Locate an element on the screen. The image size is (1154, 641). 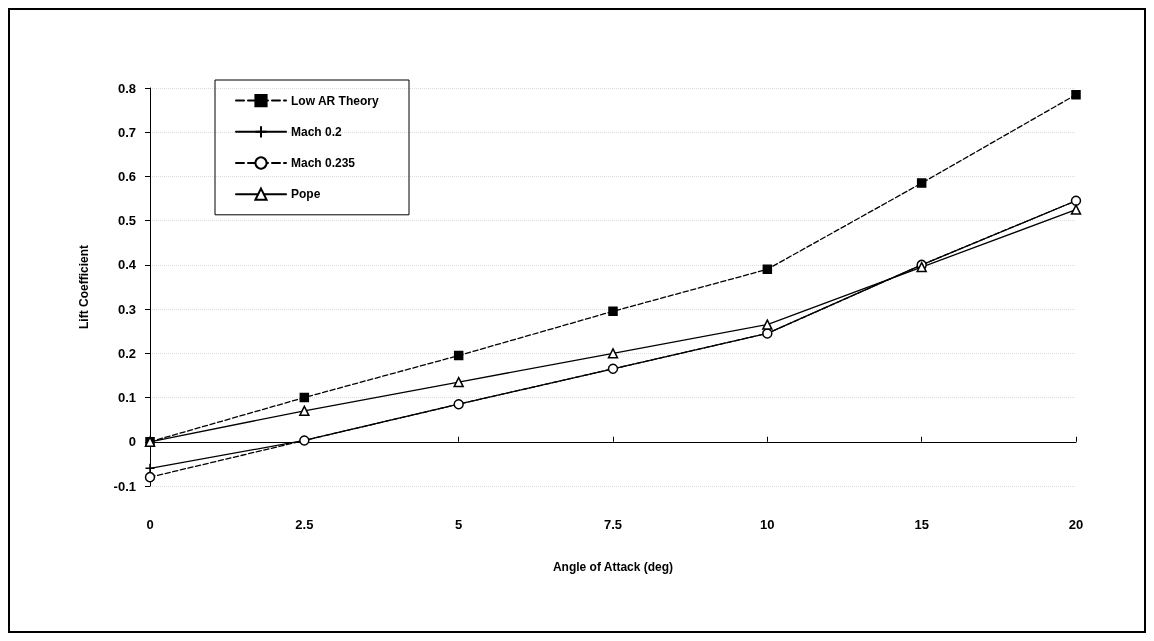
x-tick-label: 2.5 is located at coordinates (304, 524).